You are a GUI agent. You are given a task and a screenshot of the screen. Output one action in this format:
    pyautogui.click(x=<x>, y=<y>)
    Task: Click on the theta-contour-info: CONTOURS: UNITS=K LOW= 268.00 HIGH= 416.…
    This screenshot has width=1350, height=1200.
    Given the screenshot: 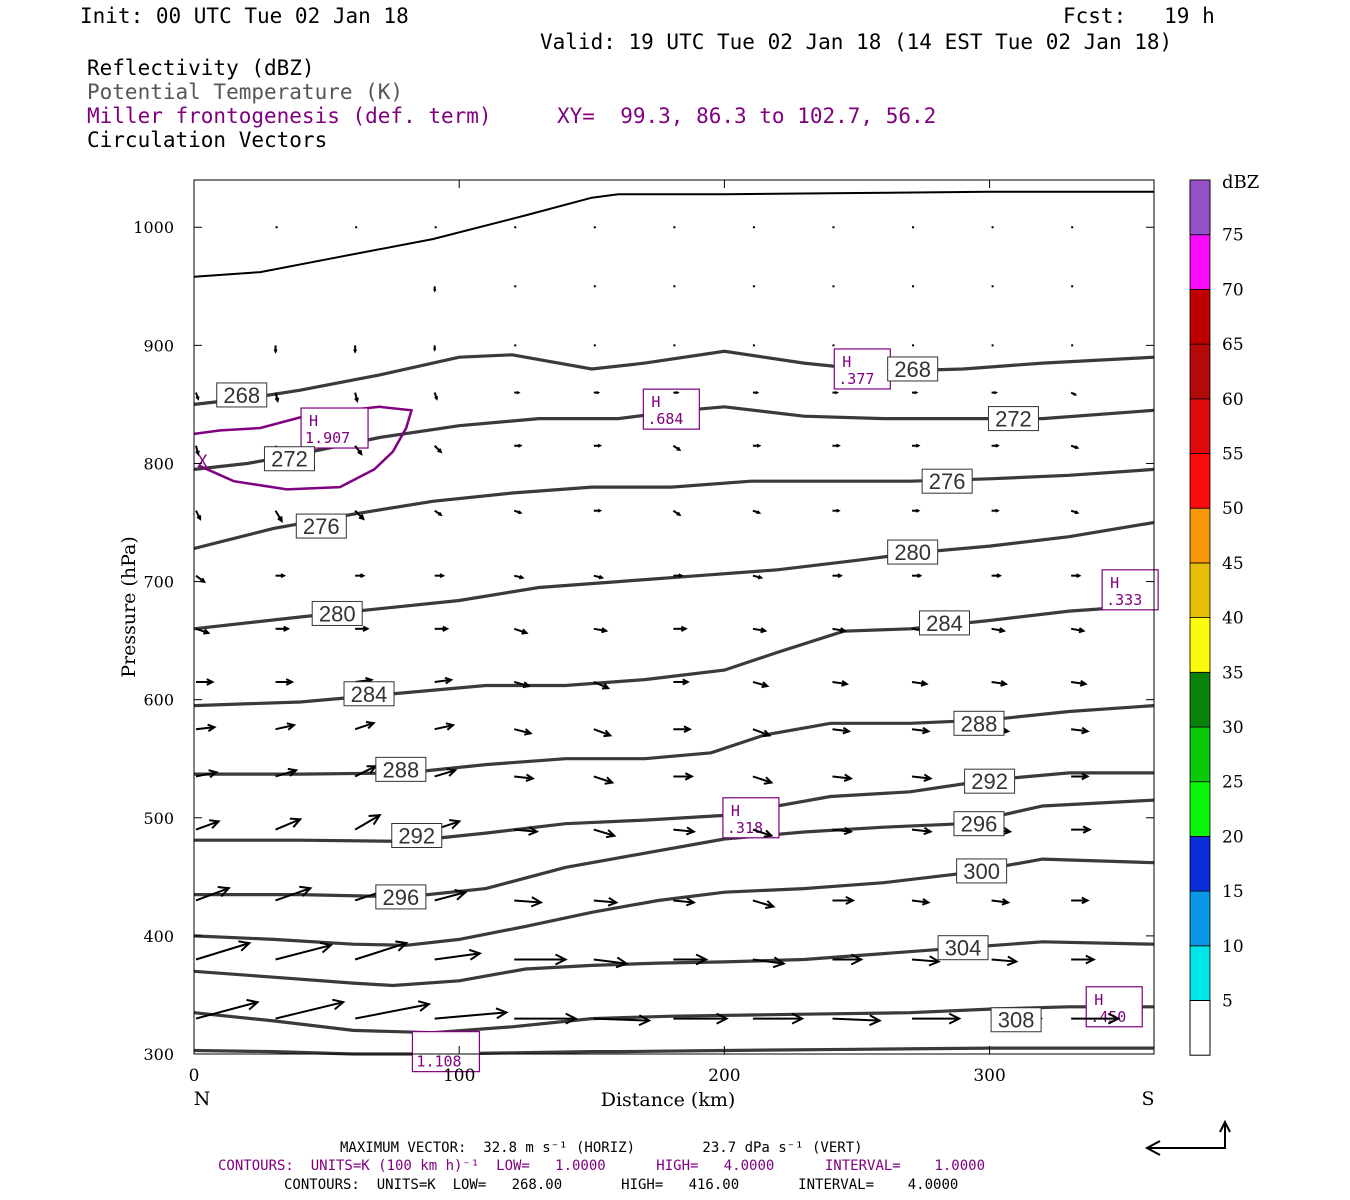 What is the action you would take?
    pyautogui.click(x=621, y=1185)
    